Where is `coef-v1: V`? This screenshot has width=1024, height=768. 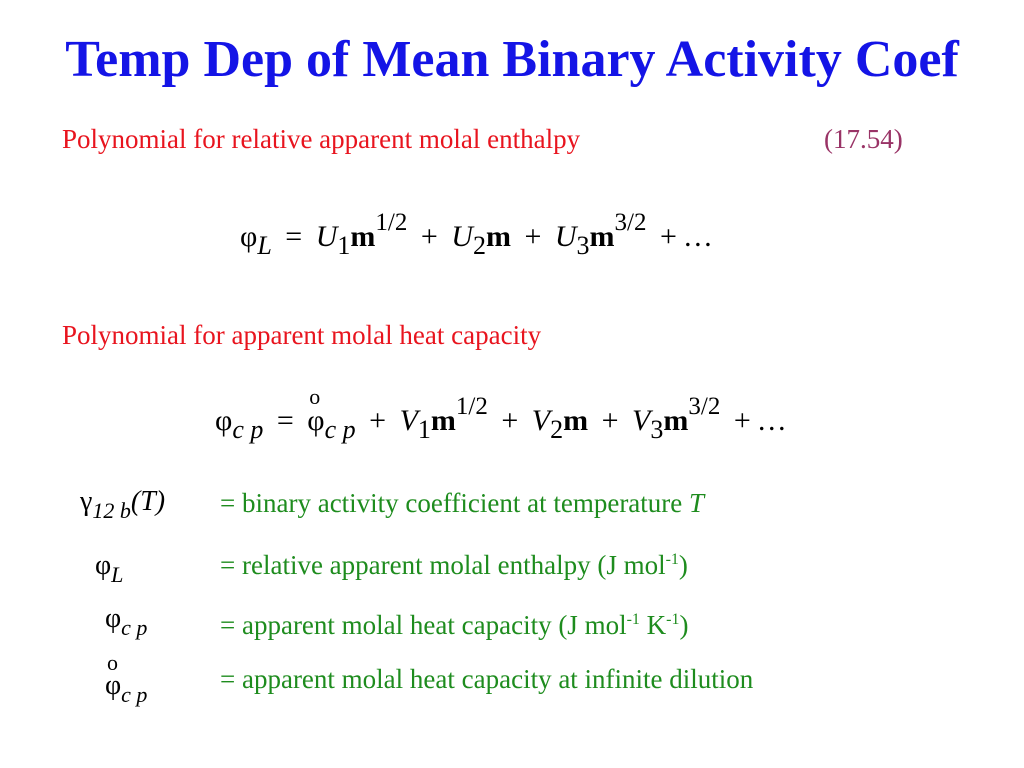 coef-v1: V is located at coordinates (408, 420).